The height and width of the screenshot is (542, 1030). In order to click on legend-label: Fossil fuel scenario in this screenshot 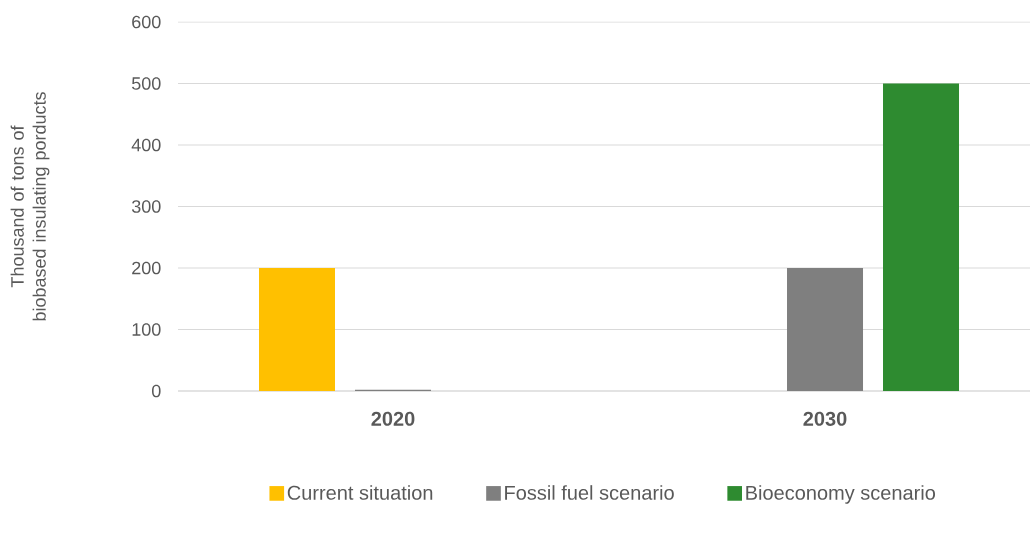, I will do `click(589, 492)`.